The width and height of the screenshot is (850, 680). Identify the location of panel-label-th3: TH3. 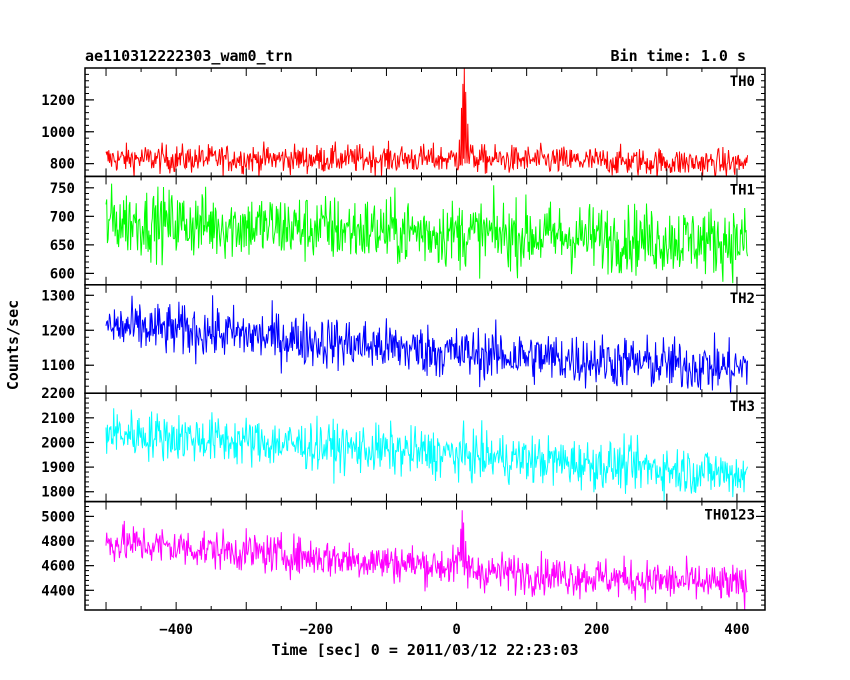
(742, 407).